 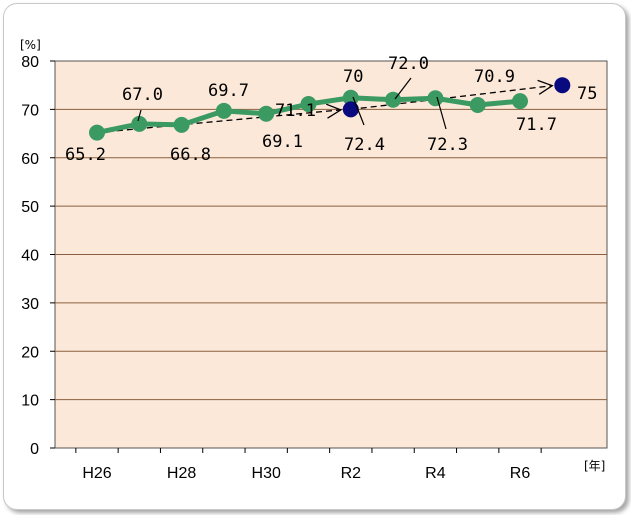 What do you see at coordinates (266, 473) in the screenshot?
I see `x-tick-label-H30: H30` at bounding box center [266, 473].